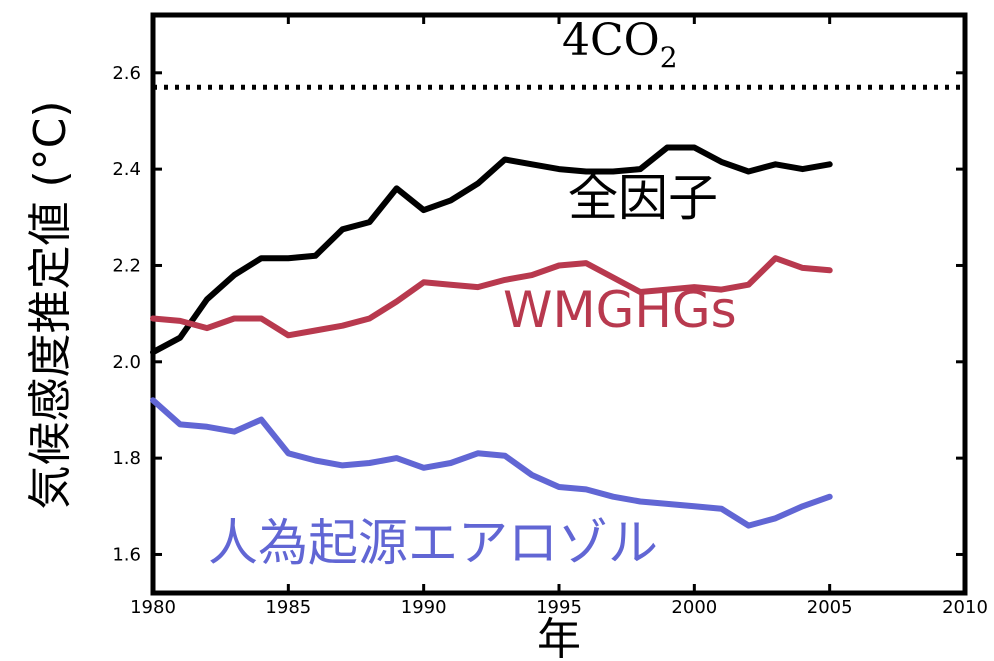  I want to click on x-tick-label: 1985, so click(288, 607).